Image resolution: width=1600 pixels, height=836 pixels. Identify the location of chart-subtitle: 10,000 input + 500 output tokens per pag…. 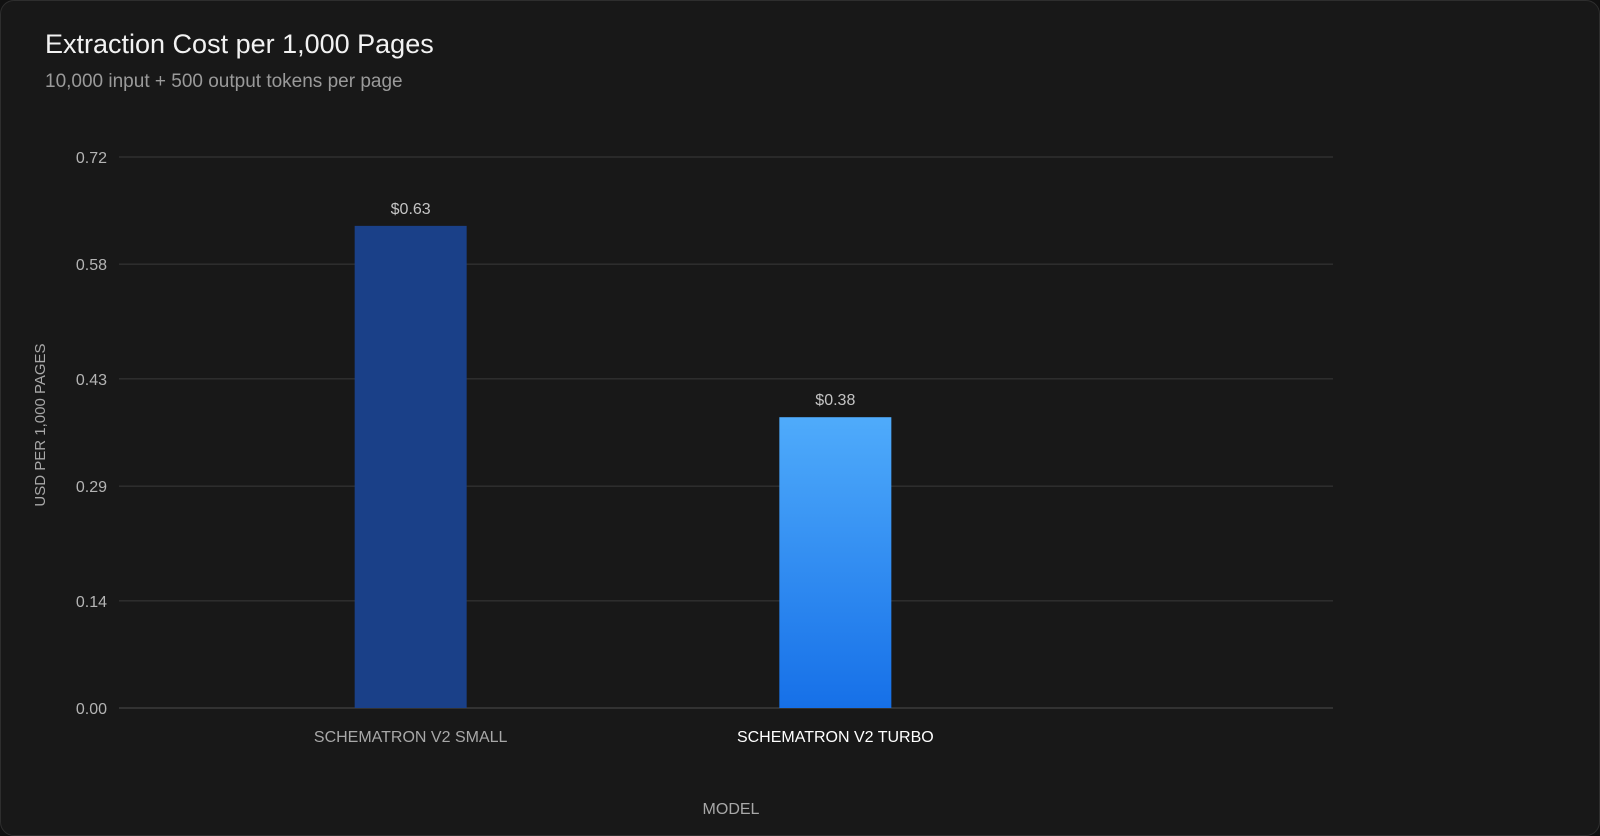
(224, 81).